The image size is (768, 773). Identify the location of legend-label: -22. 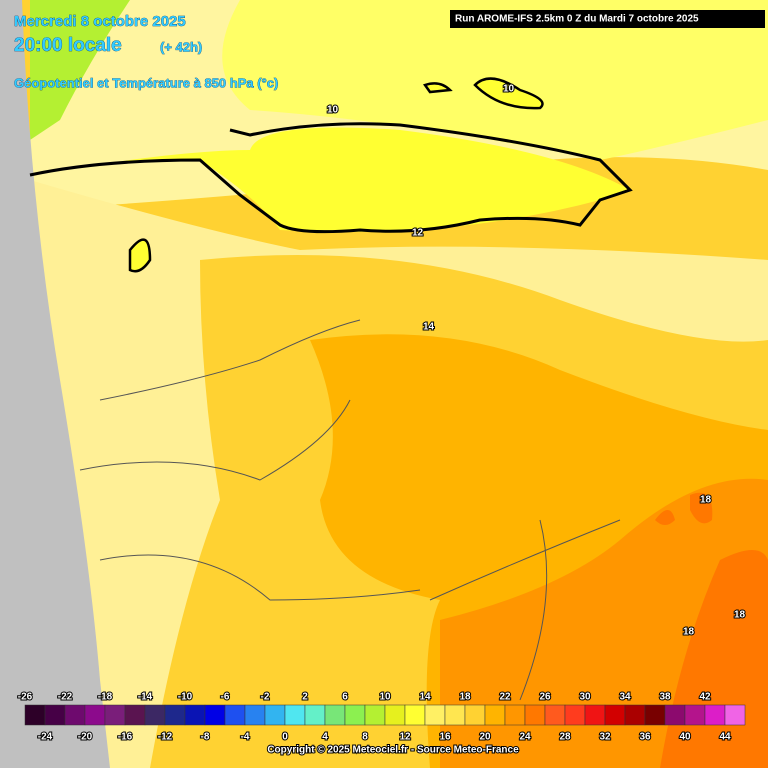
(65, 697).